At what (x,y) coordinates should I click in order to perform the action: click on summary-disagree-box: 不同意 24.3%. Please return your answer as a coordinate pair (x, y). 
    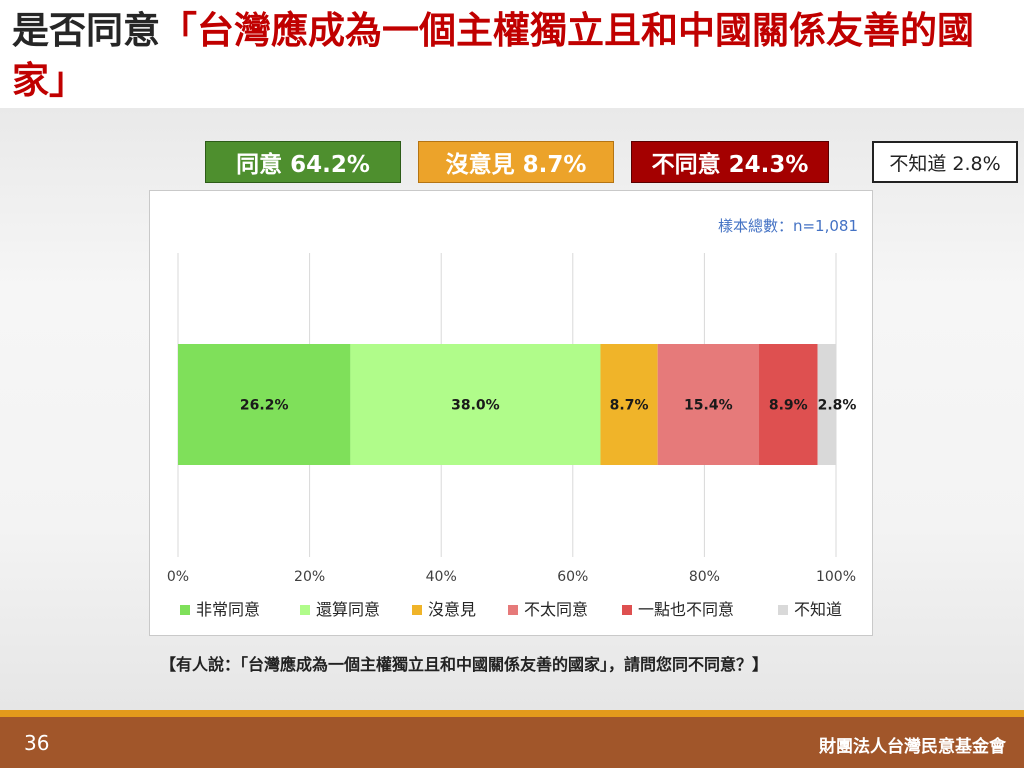
    Looking at the image, I should click on (730, 162).